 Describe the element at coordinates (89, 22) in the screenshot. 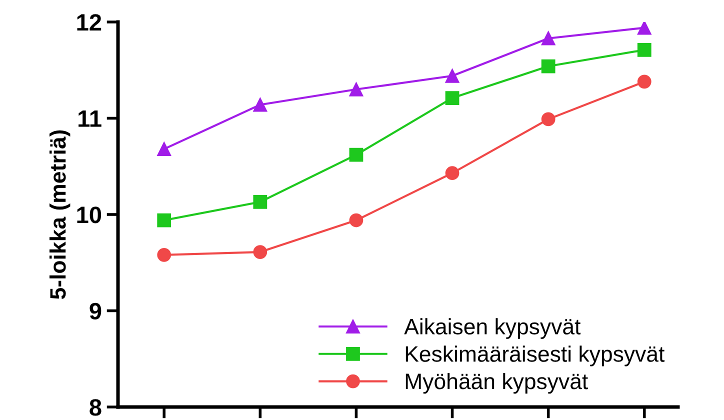

I see `y-tick-label: 12` at that location.